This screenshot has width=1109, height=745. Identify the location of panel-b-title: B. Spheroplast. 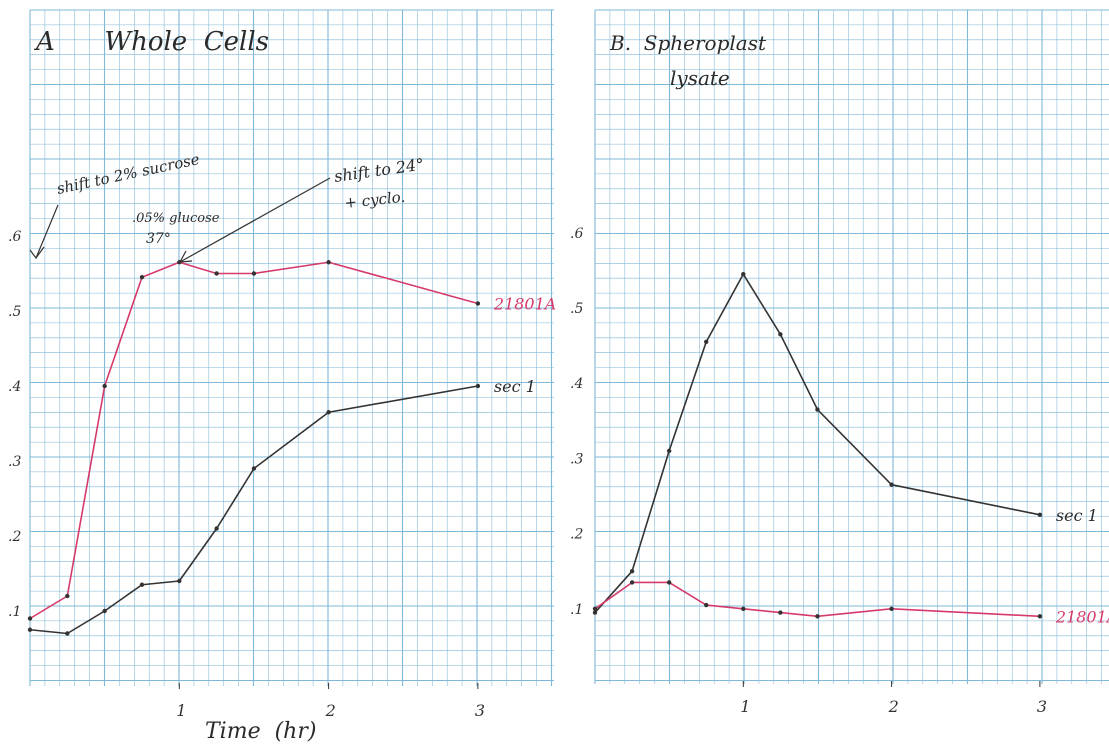
(688, 43).